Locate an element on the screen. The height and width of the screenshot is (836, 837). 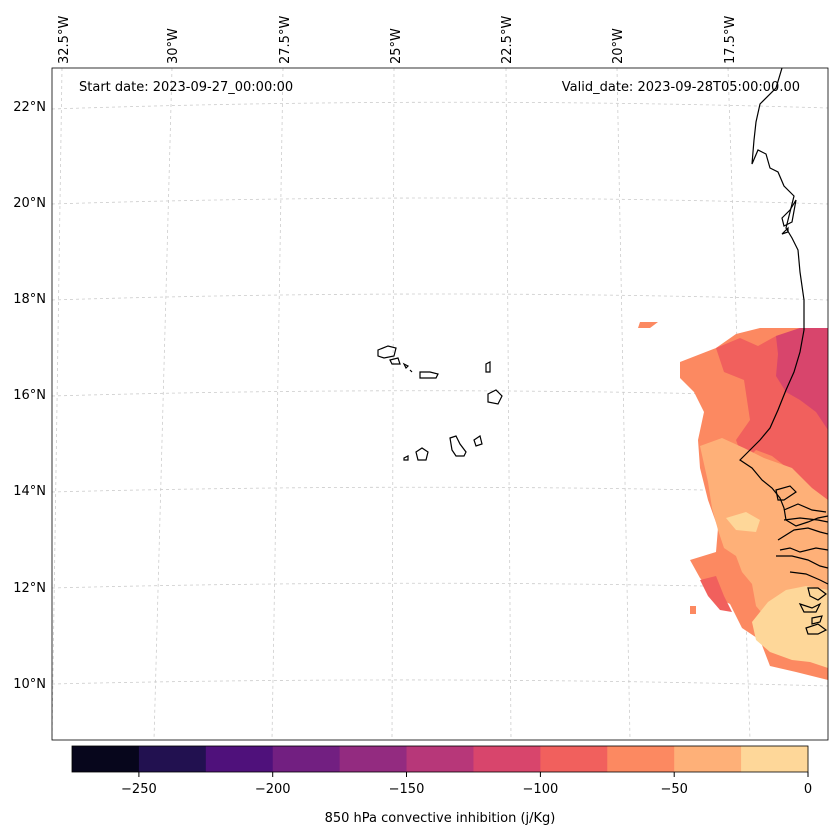
parallel-12n is located at coordinates (440, 586).